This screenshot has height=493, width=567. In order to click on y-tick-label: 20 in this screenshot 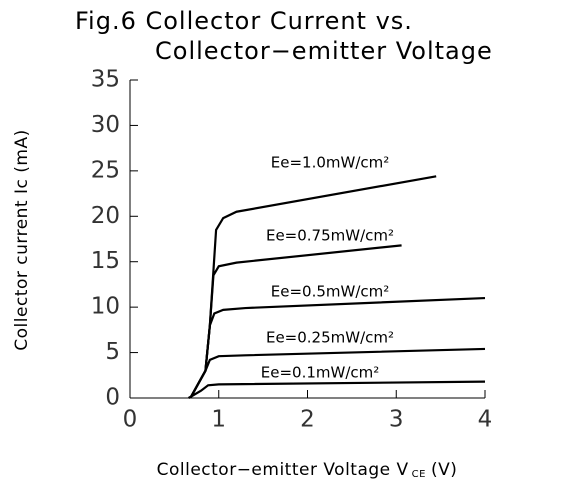, I will do `click(105, 216)`.